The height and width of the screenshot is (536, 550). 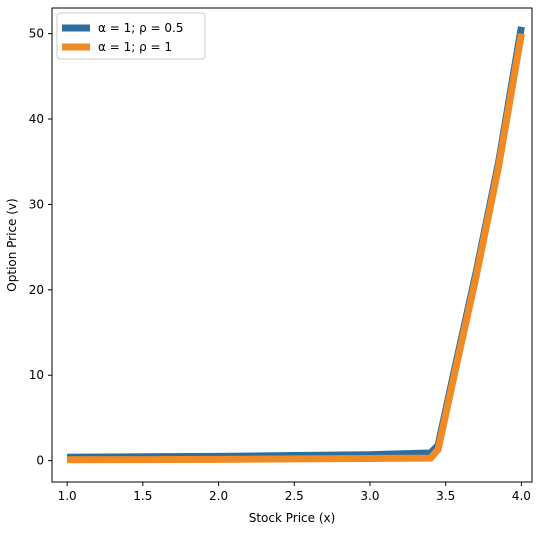 I want to click on y-tick-label: 10, so click(x=36, y=375).